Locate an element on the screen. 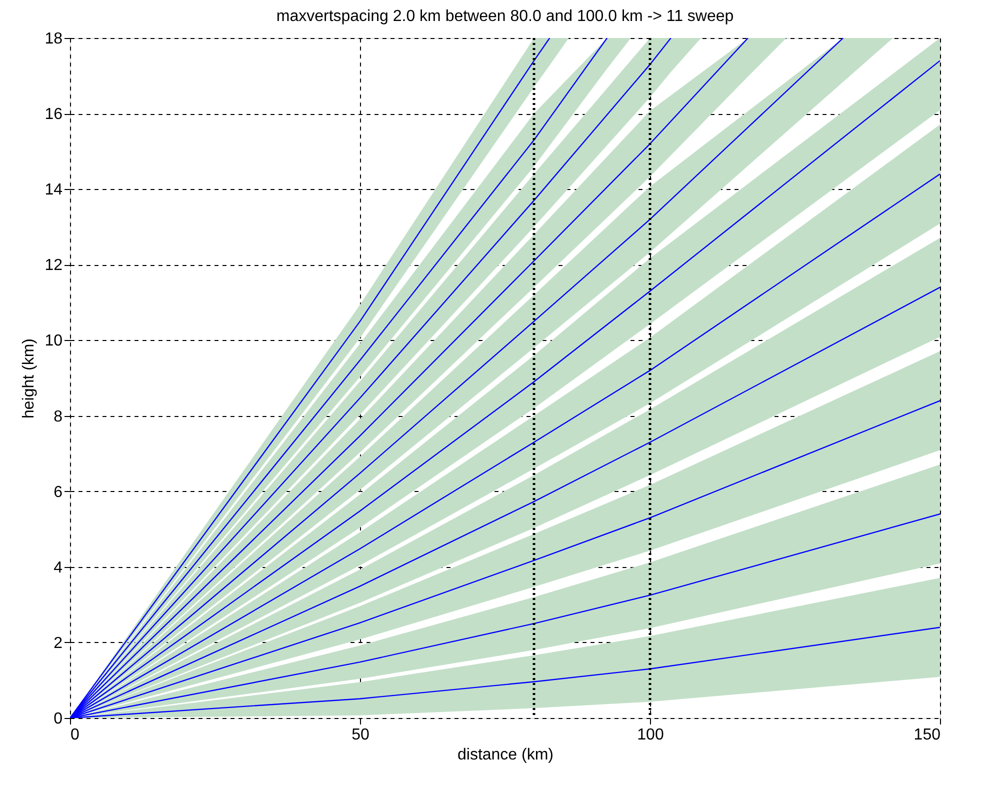  x-axis-title: distance (km) is located at coordinates (505, 755).